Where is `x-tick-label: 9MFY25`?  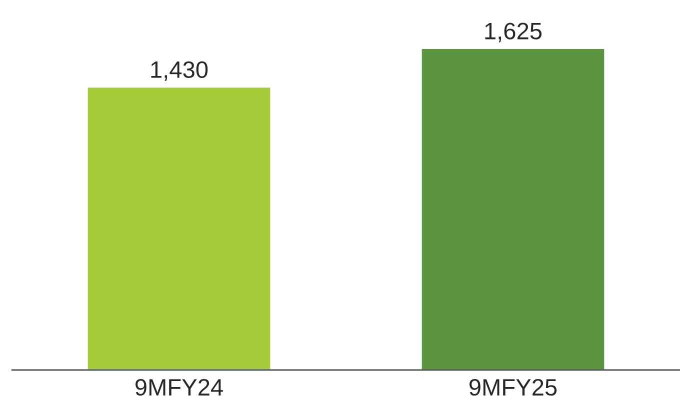
x-tick-label: 9MFY25 is located at coordinates (513, 387).